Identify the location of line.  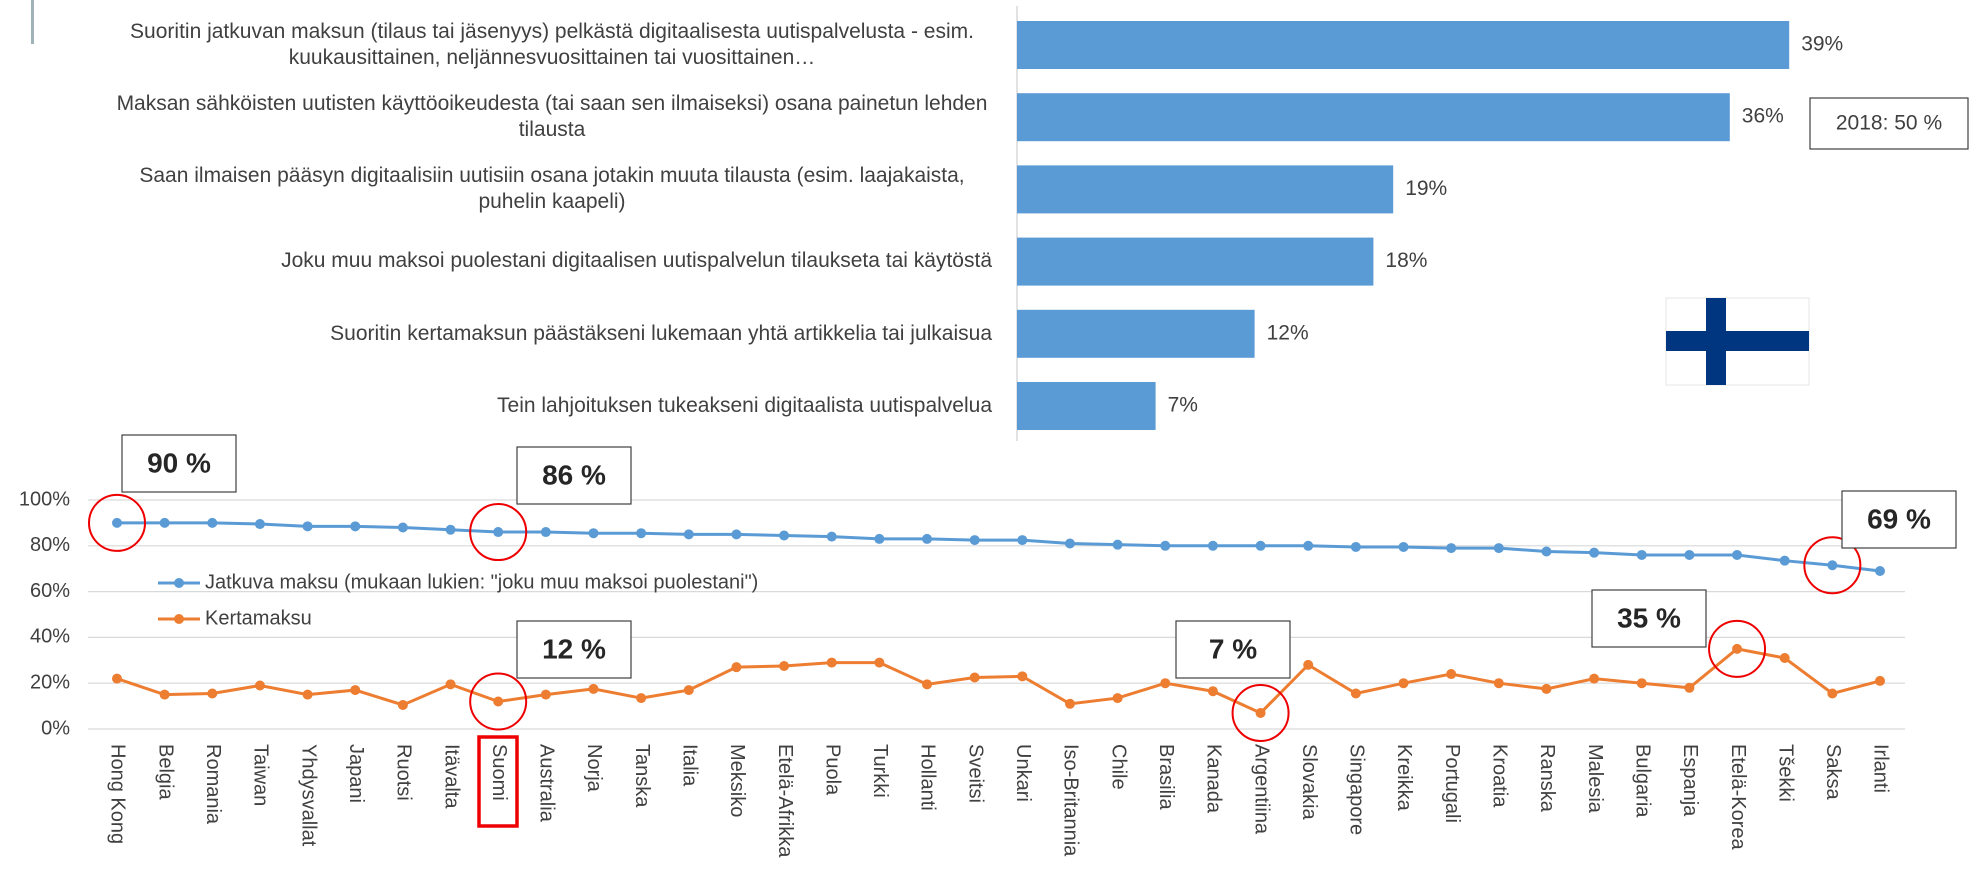
(998, 681).